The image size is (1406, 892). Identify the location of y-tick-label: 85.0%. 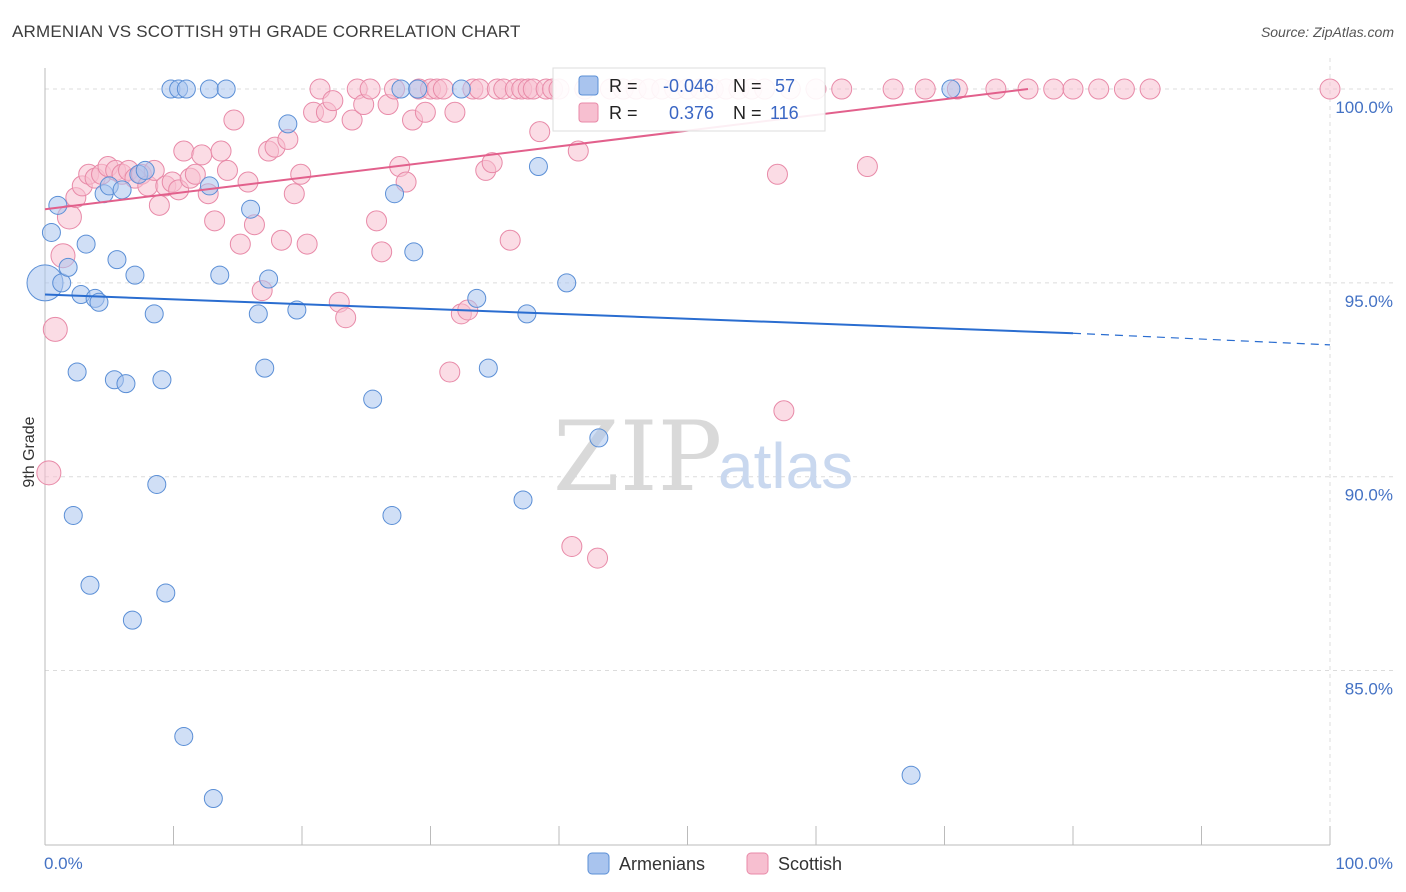
(1369, 689).